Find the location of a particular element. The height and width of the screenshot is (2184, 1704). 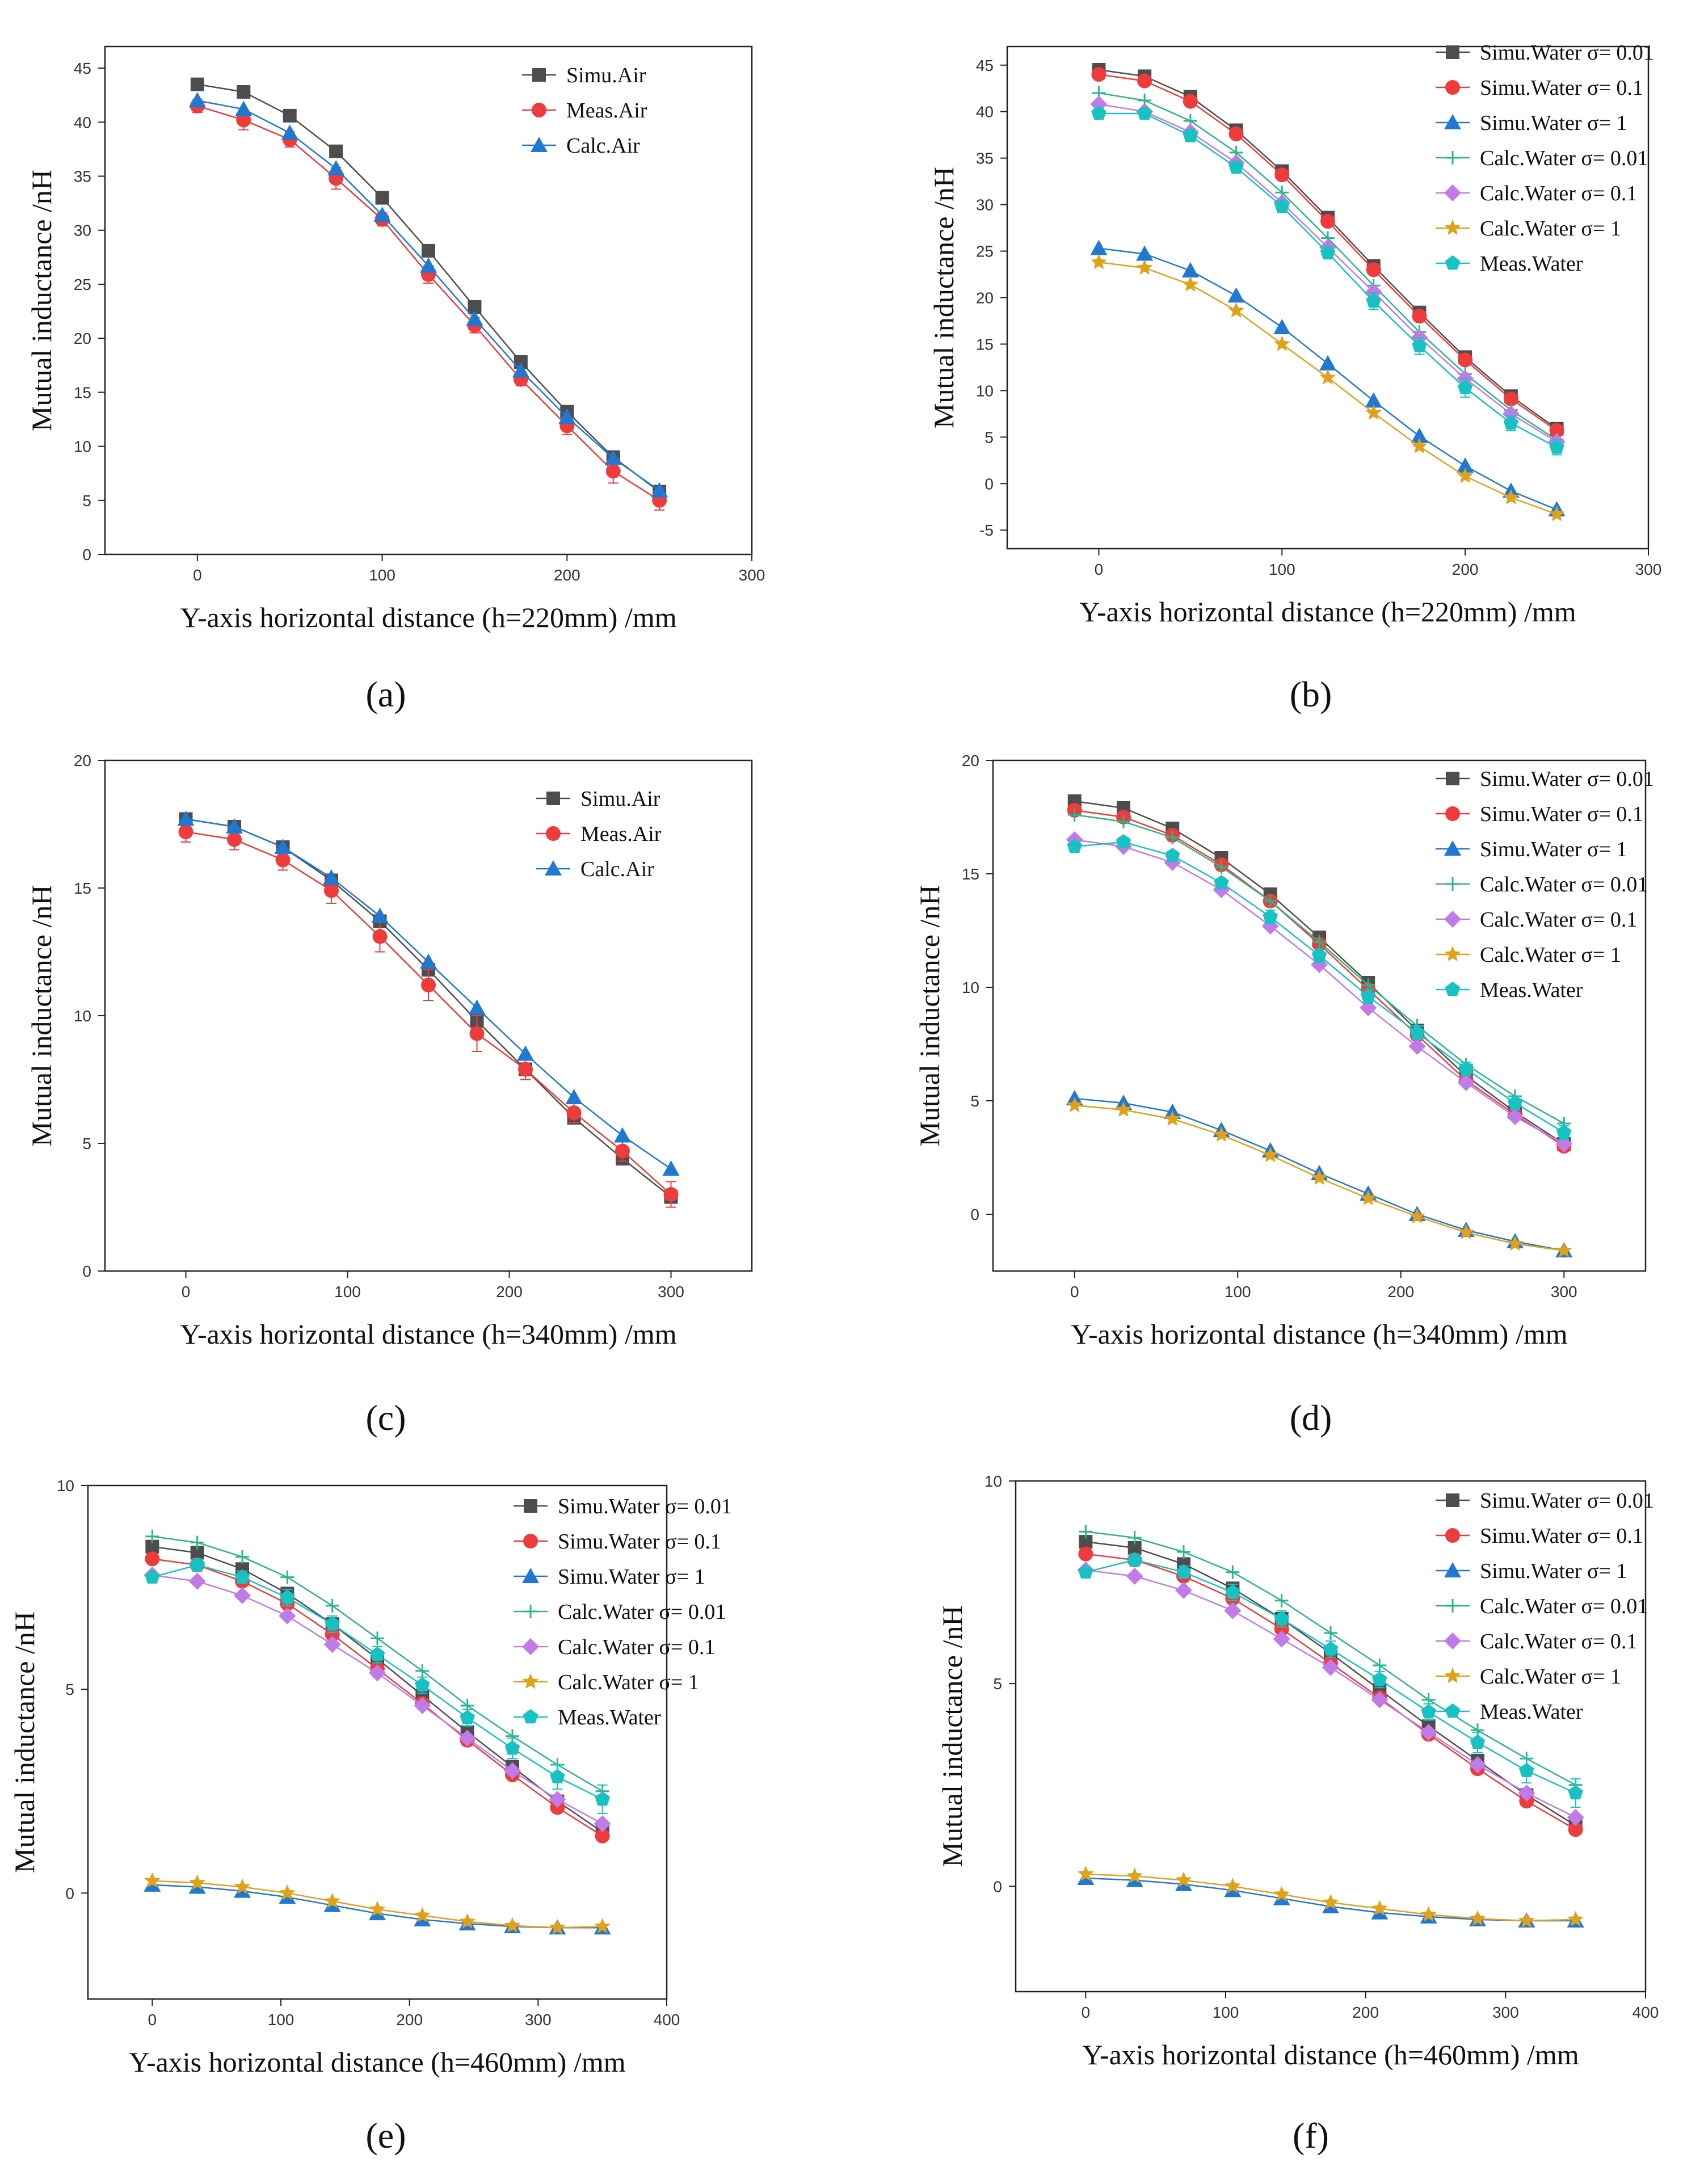

x-axis-title: Y-axis horizontal distance (h=340mm) /mm is located at coordinates (1319, 1334).